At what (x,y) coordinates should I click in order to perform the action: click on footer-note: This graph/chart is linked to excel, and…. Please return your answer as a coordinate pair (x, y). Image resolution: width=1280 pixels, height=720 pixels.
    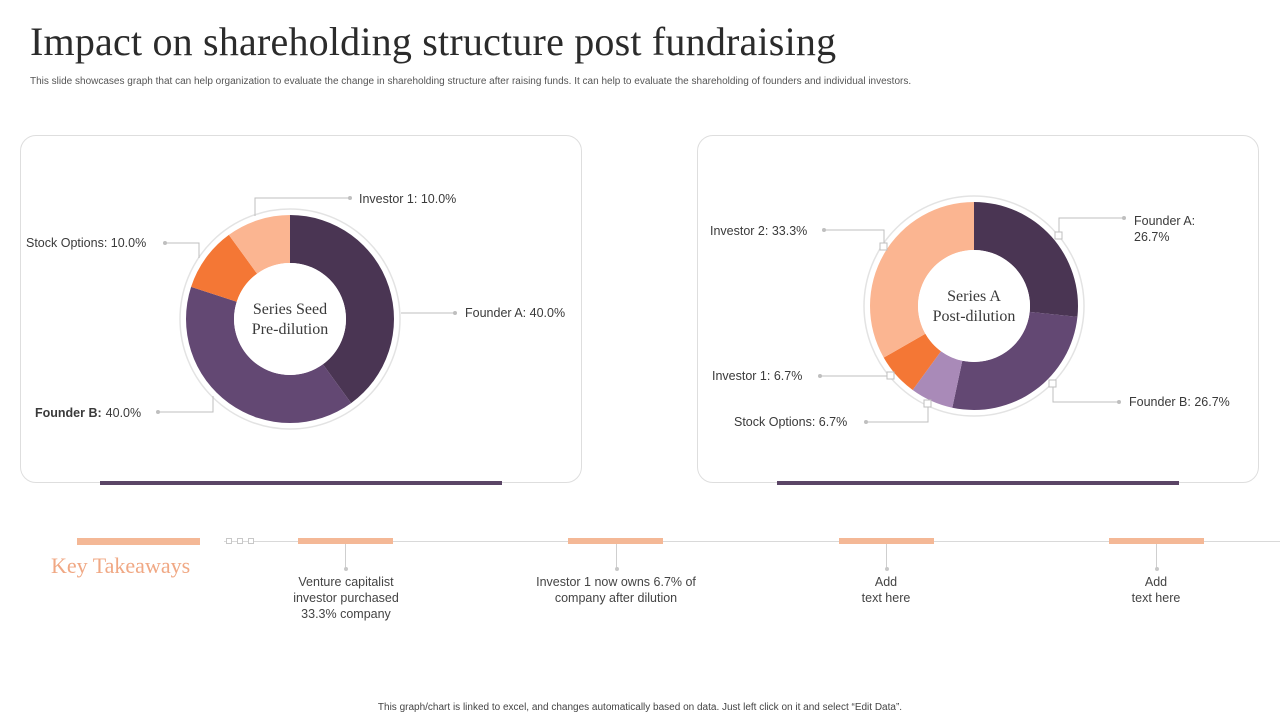
    Looking at the image, I should click on (640, 707).